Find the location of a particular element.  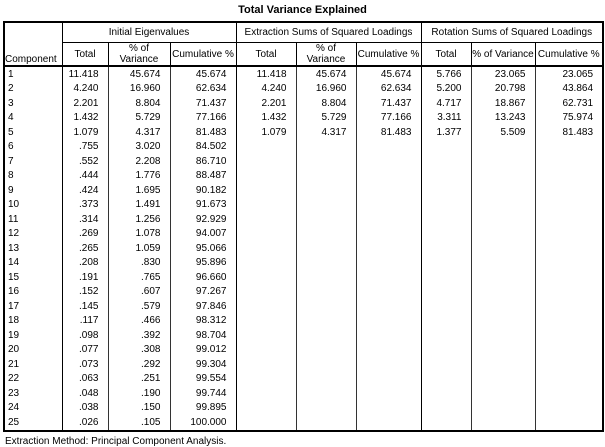

group-header-extraction-loadings: Extraction Sums of Squared Loadings is located at coordinates (328, 32).